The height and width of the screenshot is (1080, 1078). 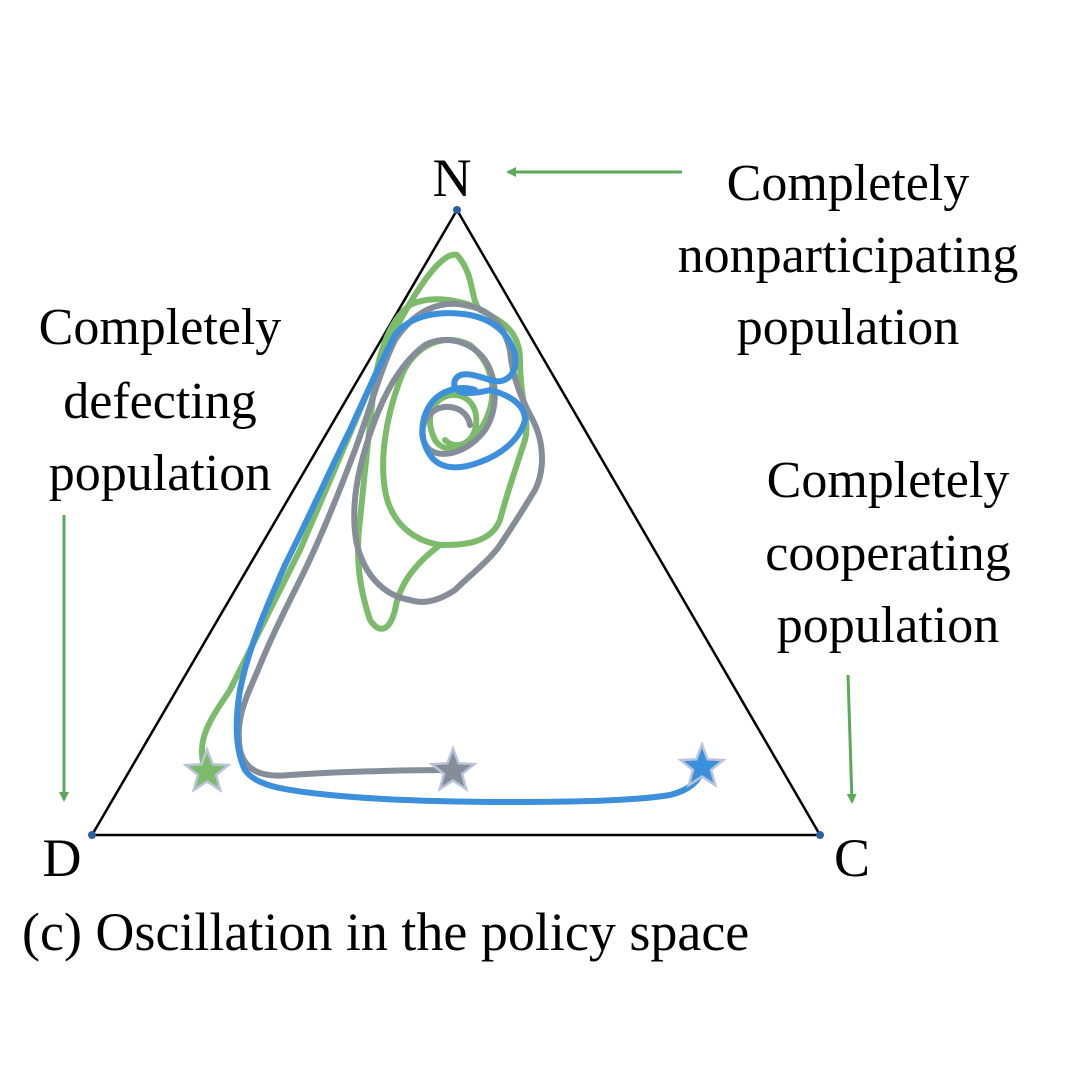 I want to click on figure-caption: (c) Oscillation in the policy space, so click(x=385, y=932).